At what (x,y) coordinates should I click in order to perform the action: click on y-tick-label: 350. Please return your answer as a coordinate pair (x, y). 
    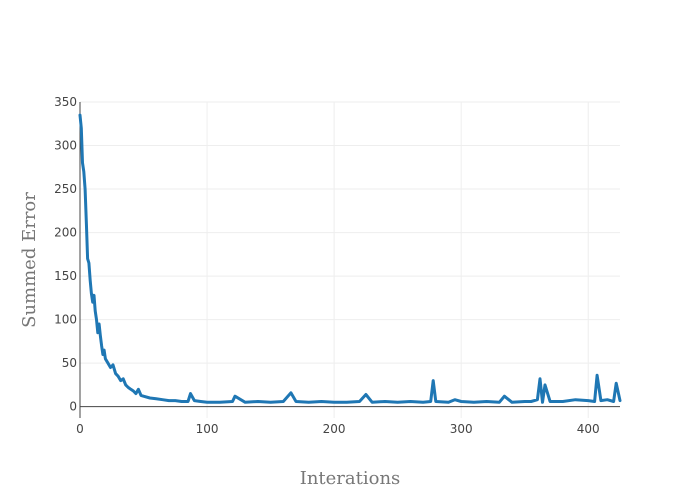
    Looking at the image, I should click on (65, 102).